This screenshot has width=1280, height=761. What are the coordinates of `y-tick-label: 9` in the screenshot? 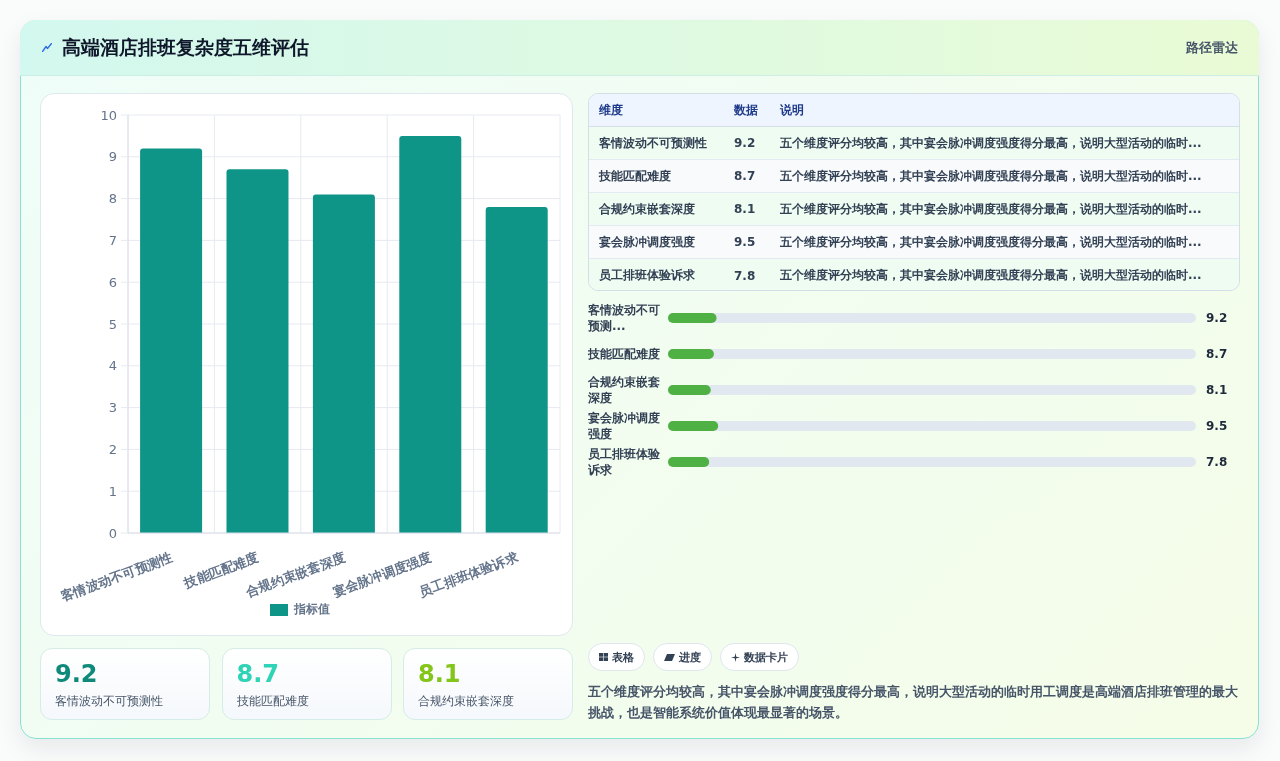 It's located at (112, 157).